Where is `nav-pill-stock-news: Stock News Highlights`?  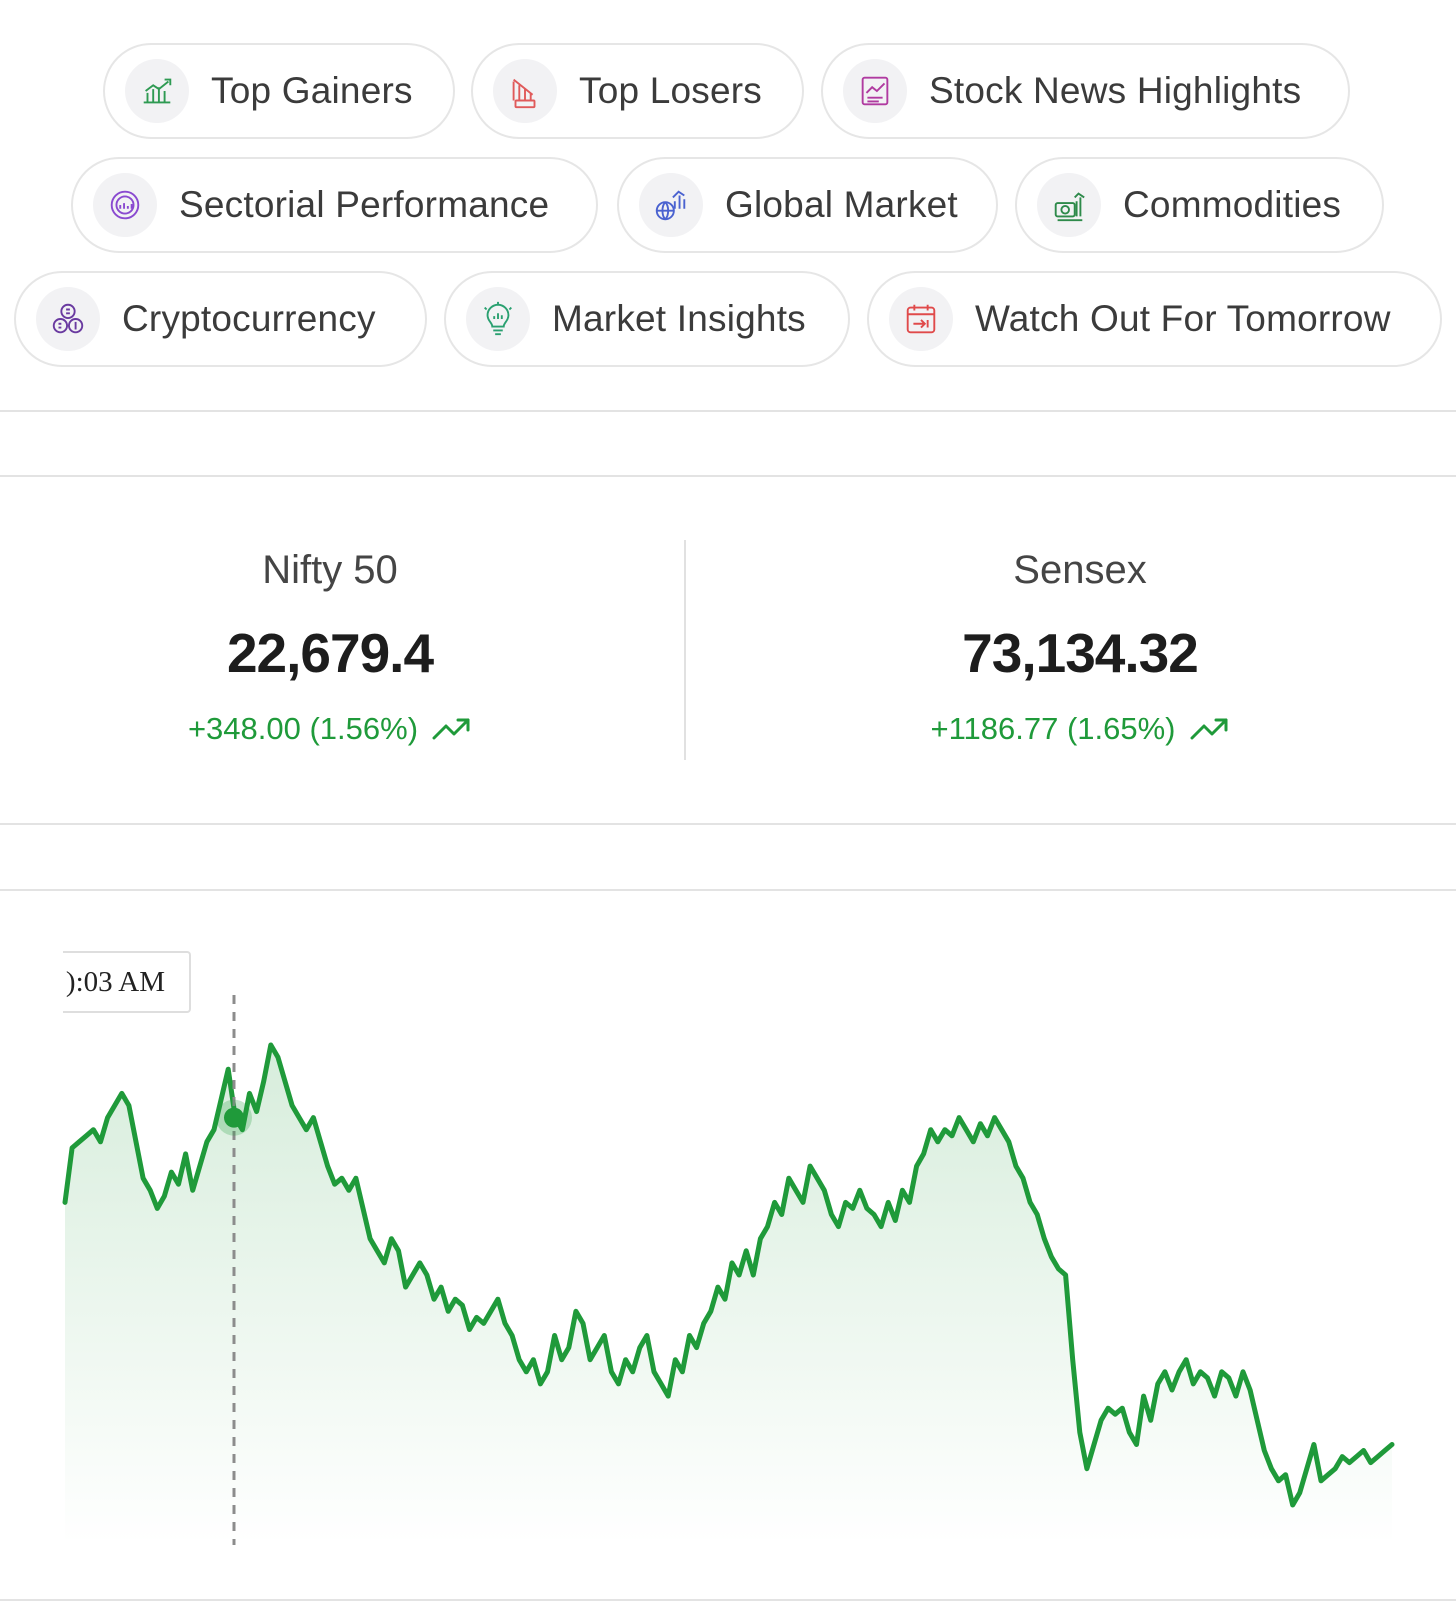
nav-pill-stock-news: Stock News Highlights is located at coordinates (1085, 91).